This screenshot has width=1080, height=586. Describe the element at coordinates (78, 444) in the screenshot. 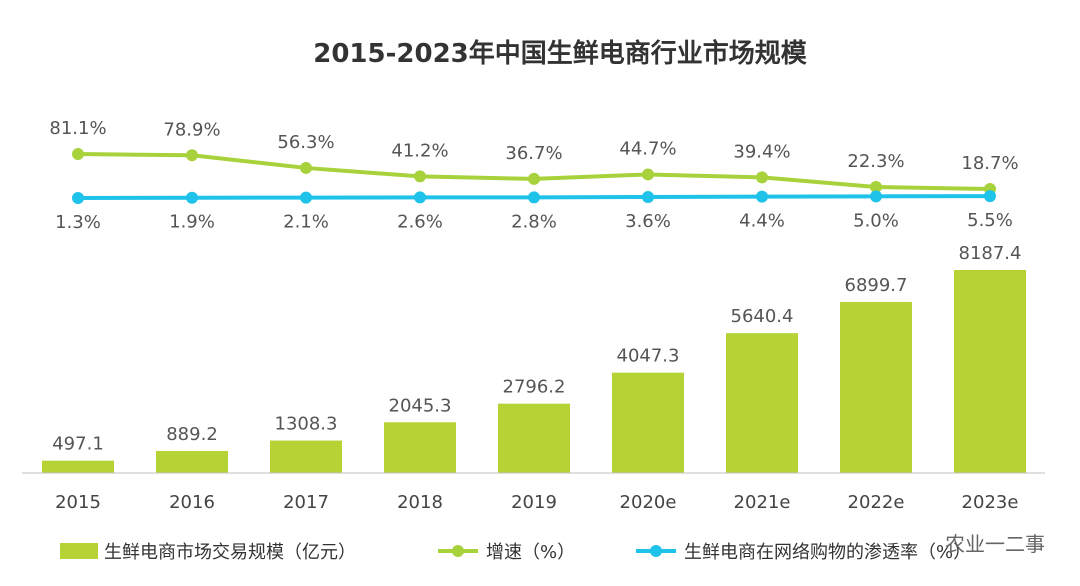

I see `bar-label-2015: 497.1` at that location.